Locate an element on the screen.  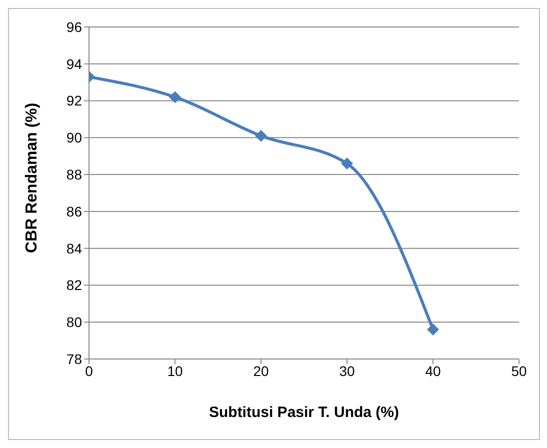
y-tick-label: 88 is located at coordinates (74, 174).